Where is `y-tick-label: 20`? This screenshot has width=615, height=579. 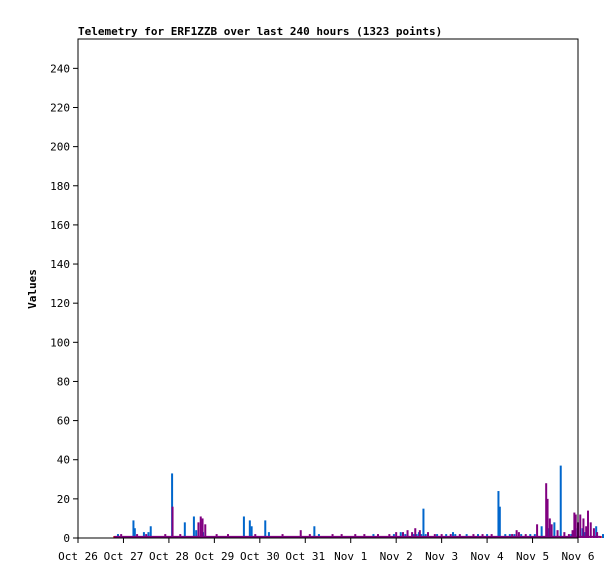 y-tick-label: 20 is located at coordinates (63, 499).